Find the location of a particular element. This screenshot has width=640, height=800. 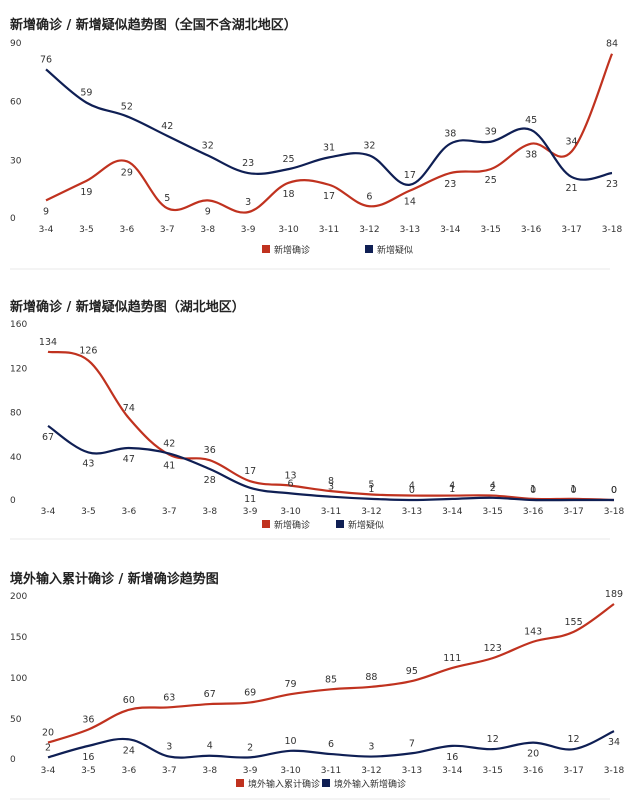

data-label: 12 is located at coordinates (574, 739).